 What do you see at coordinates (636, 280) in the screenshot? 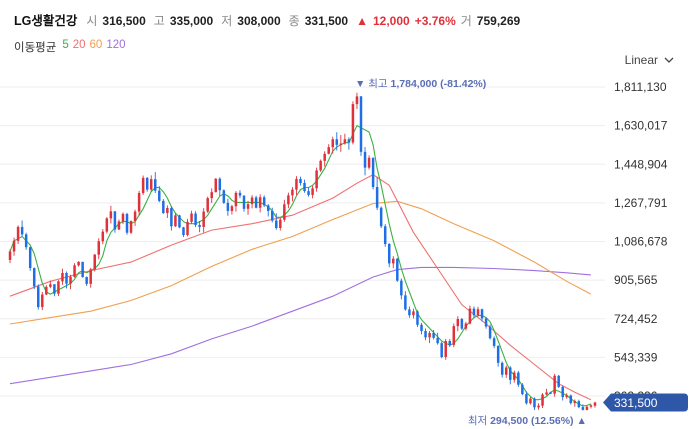
I see `y-tick-label: 905,565` at bounding box center [636, 280].